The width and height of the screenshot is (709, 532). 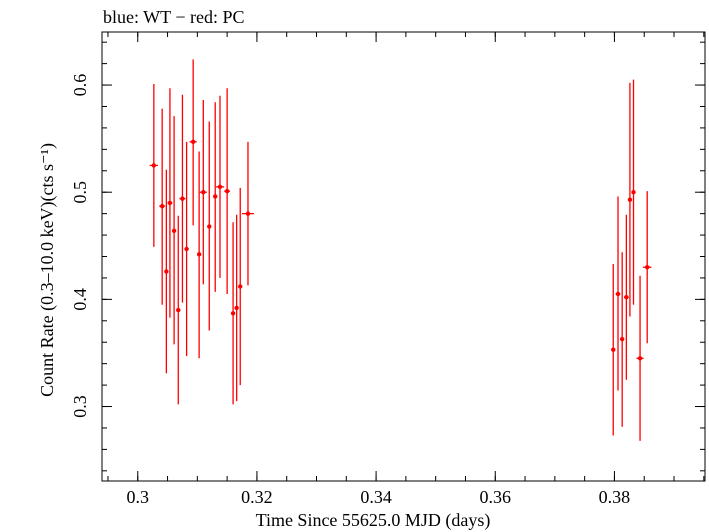 I want to click on y-axis-label: Count Rate (0.3–10.0 keV)(cts s⁻¹), so click(x=47, y=270).